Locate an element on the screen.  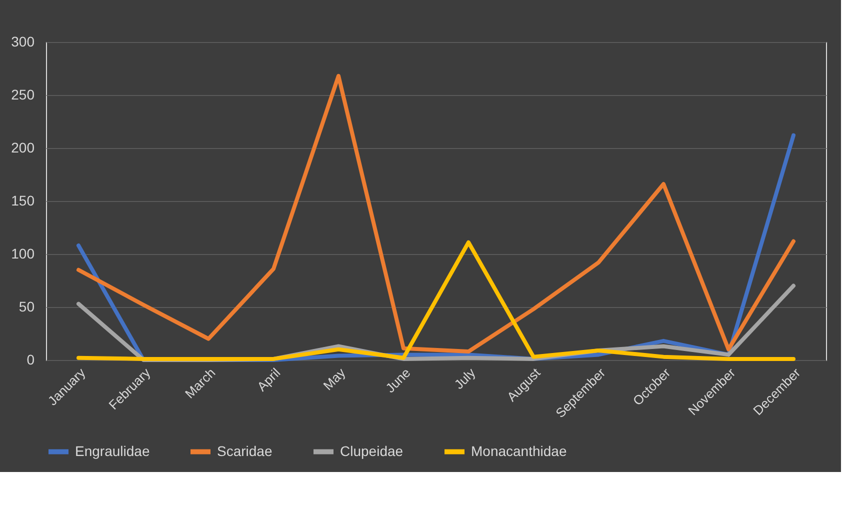
legend-label: Scaridae is located at coordinates (244, 450).